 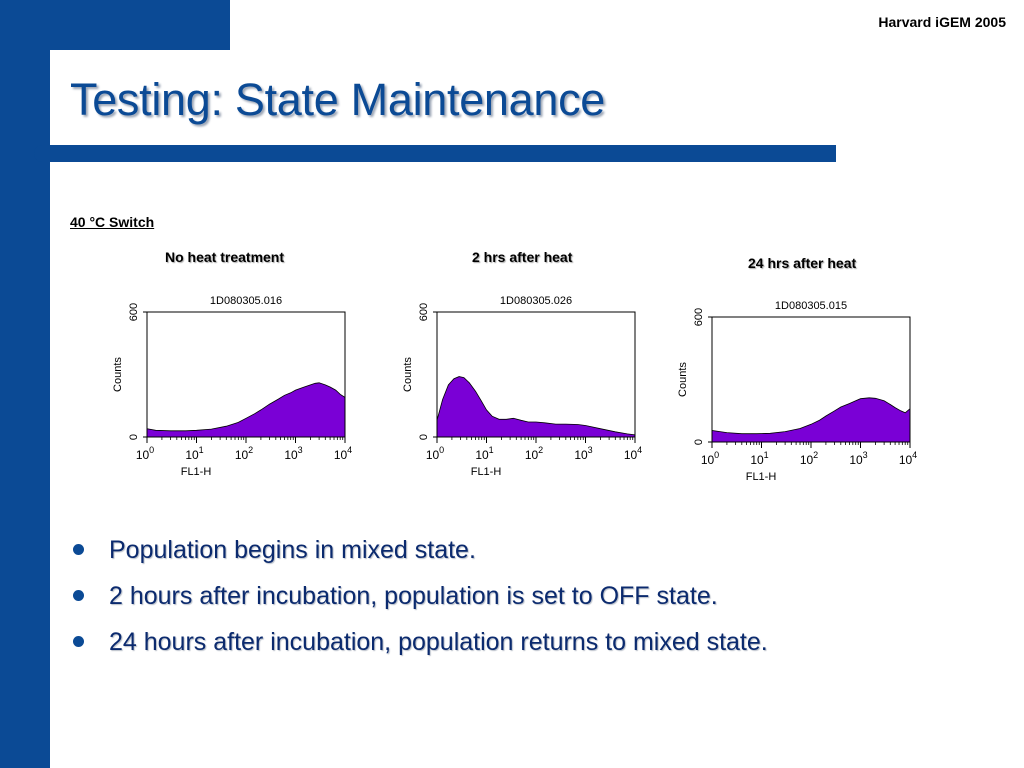 I want to click on slide-title: Testing: State Maintenance, so click(x=338, y=99).